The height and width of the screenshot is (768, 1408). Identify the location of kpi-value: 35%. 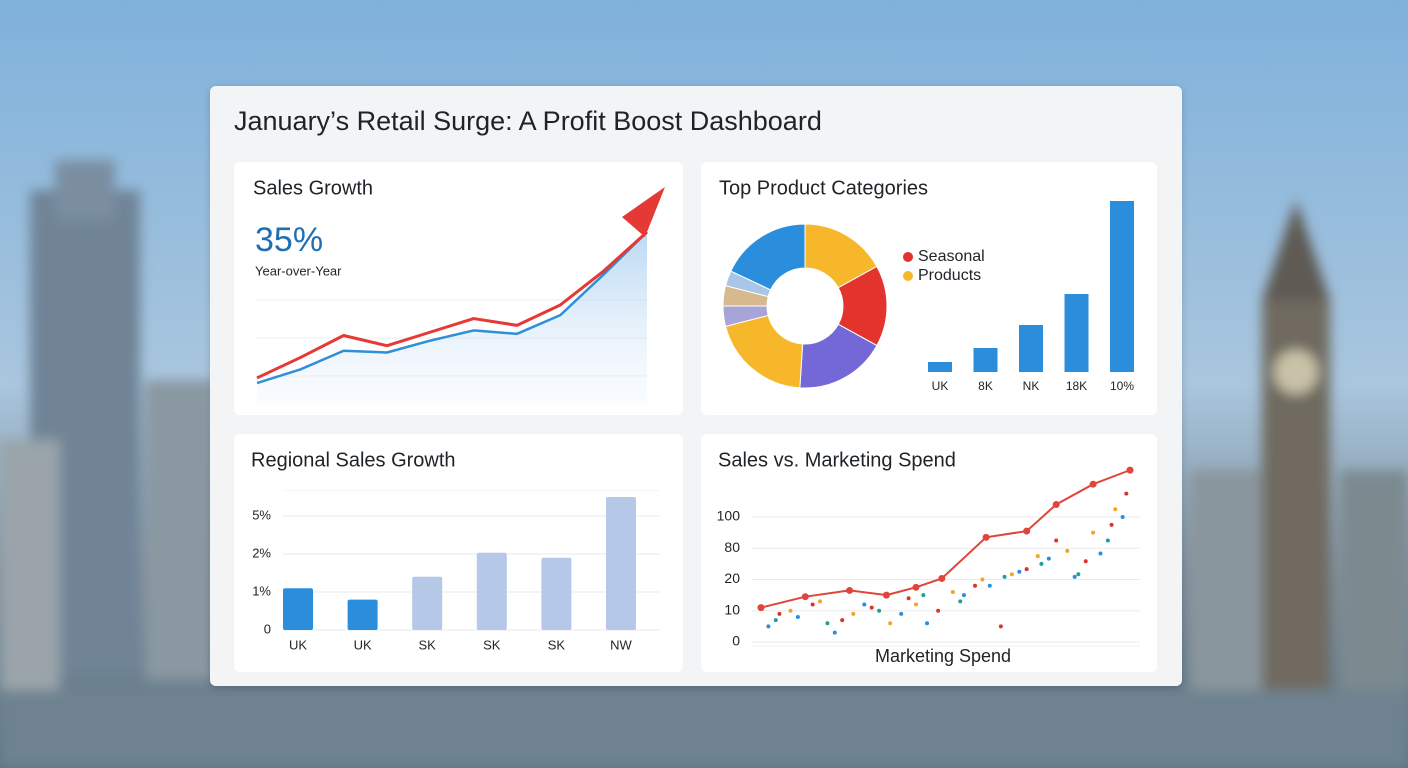
(289, 240).